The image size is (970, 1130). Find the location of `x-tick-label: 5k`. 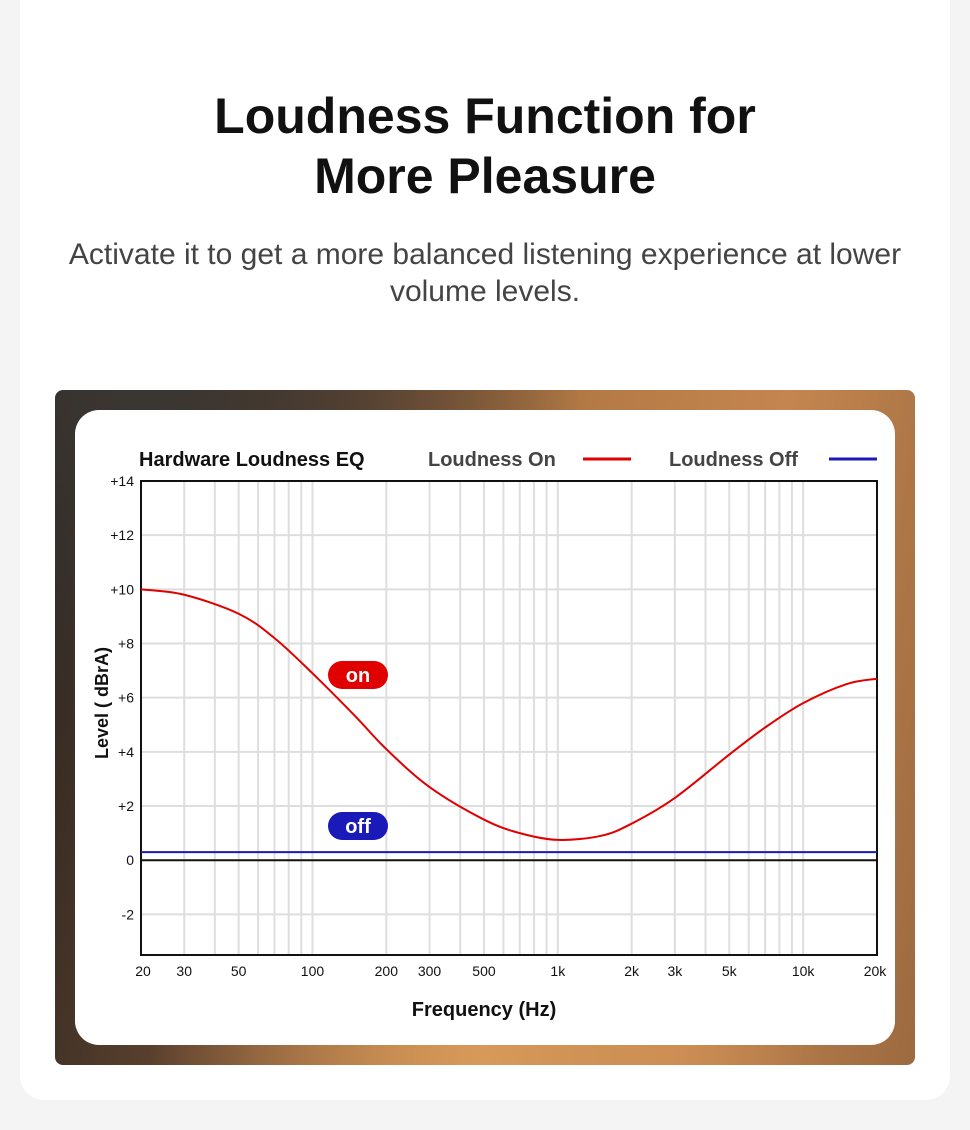

x-tick-label: 5k is located at coordinates (730, 971).